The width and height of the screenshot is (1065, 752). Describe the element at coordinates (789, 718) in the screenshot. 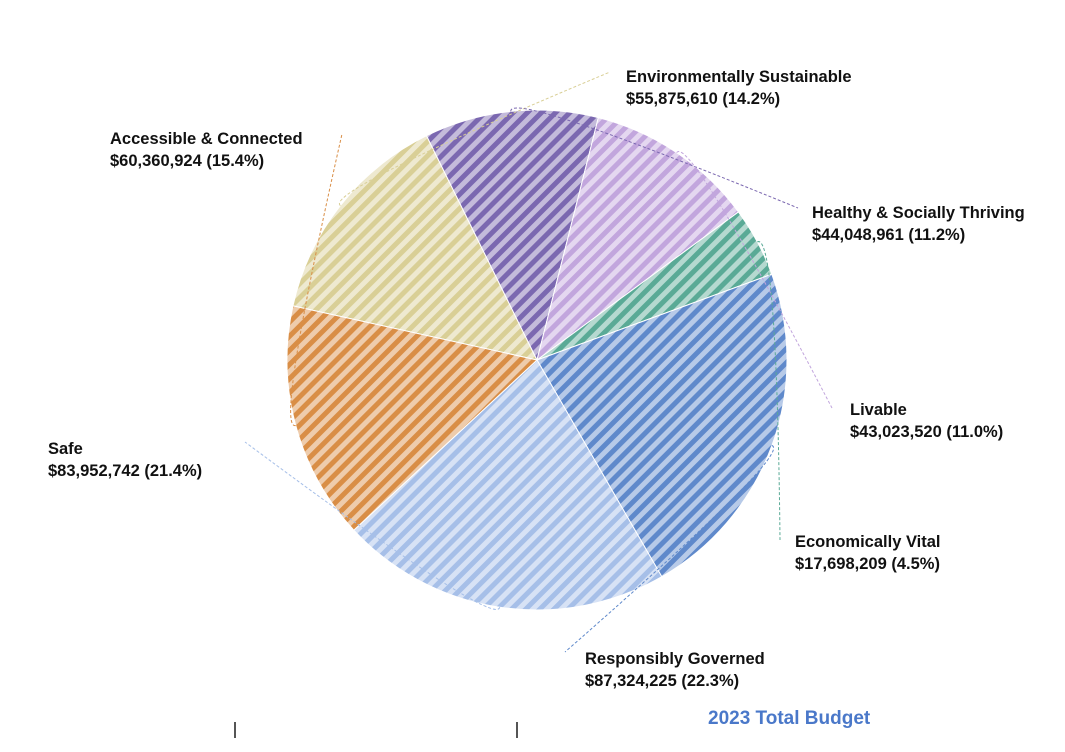

I see `total-budget-tab: 2023 Total Budget` at that location.